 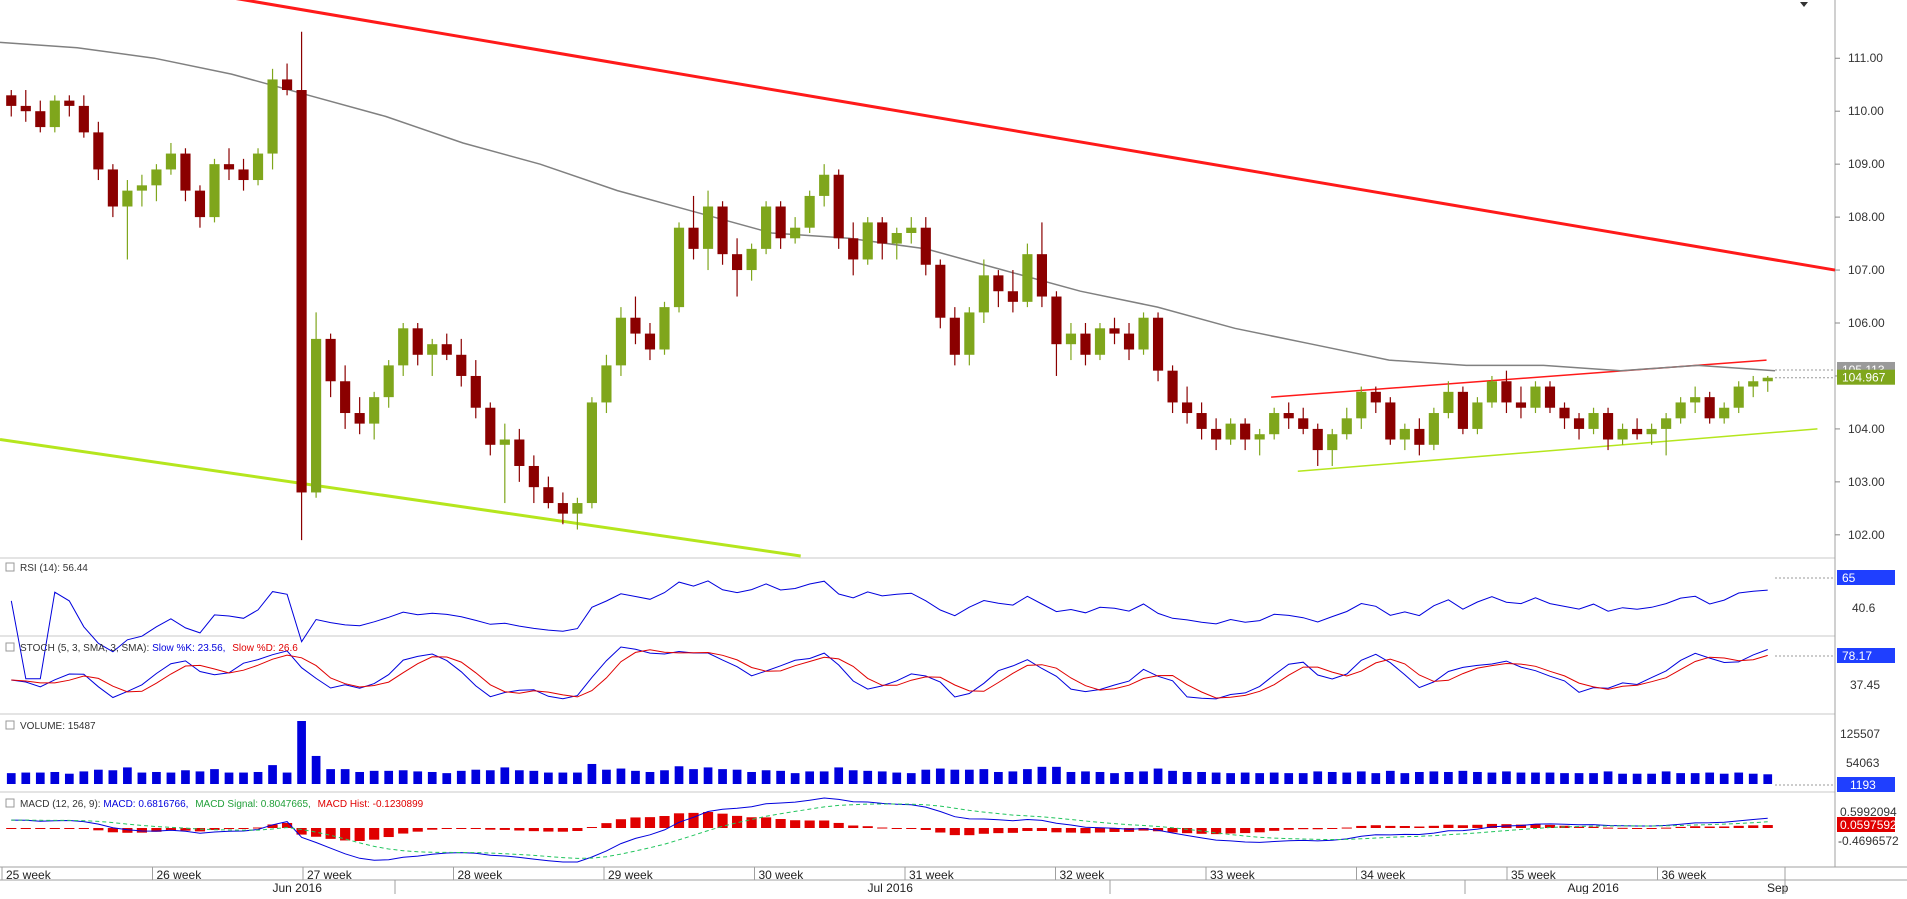 I want to click on stoch-k-line, so click(x=889, y=673).